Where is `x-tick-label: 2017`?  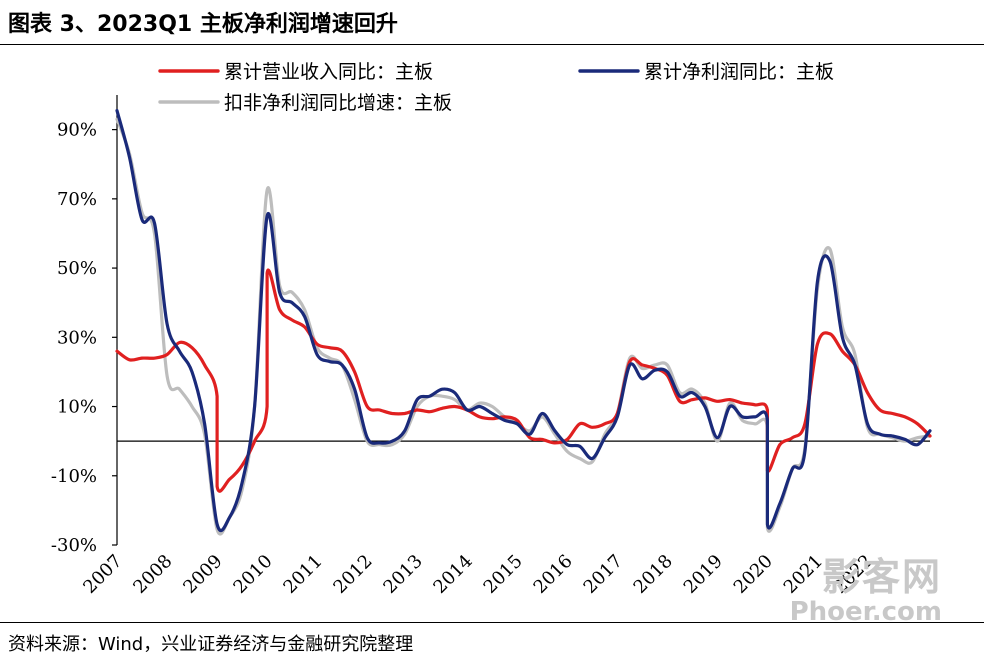 x-tick-label: 2017 is located at coordinates (603, 574).